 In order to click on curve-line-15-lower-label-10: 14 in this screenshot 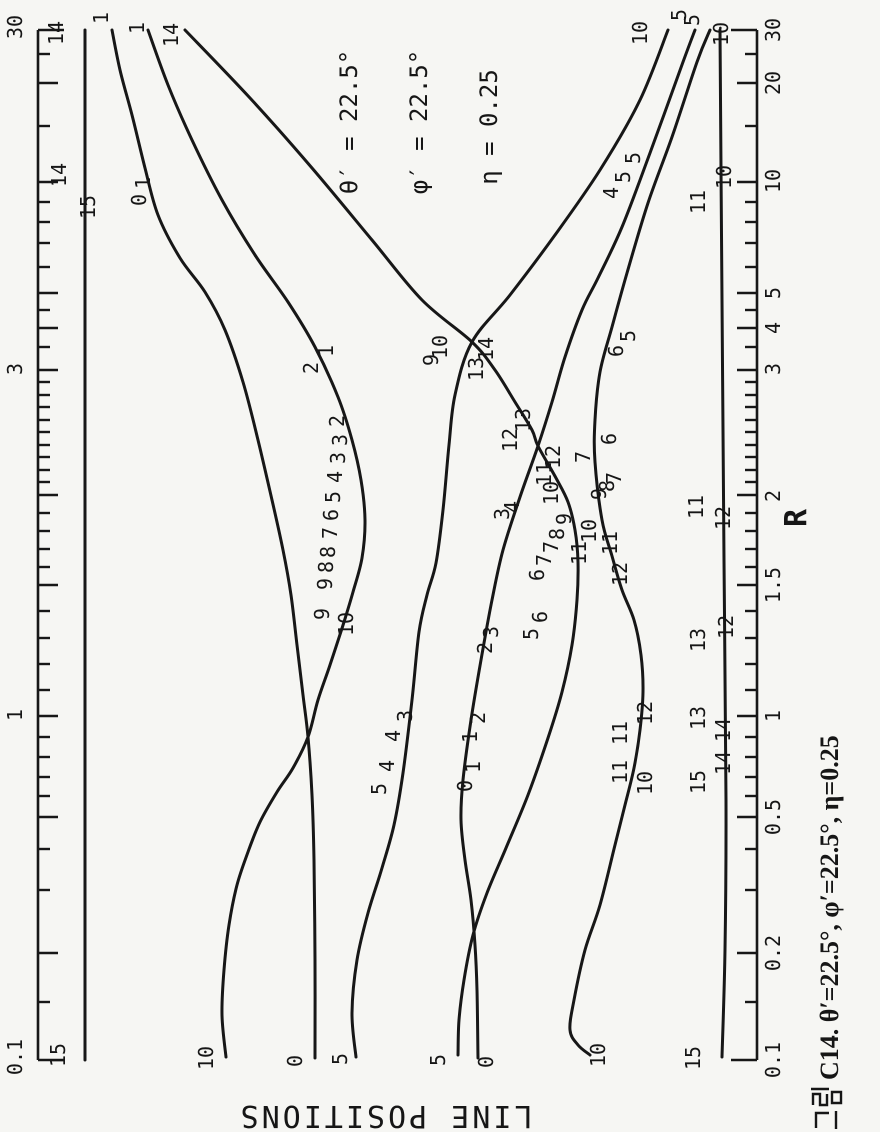, I will do `click(723, 763)`.